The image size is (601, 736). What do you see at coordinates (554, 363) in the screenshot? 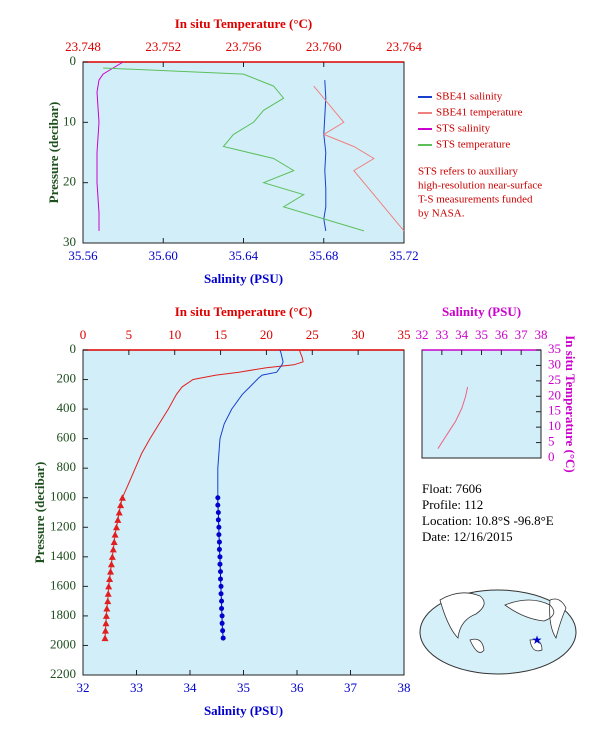
I see `y2-tick-label: 30` at bounding box center [554, 363].